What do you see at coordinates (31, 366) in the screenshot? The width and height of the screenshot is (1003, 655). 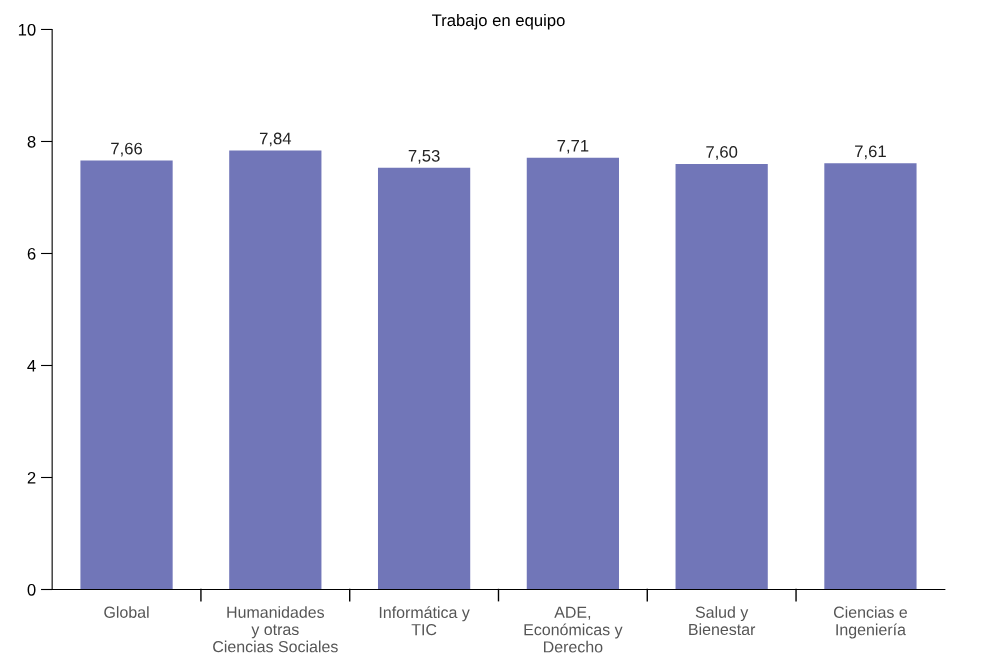 I see `y-tick-label: 4` at bounding box center [31, 366].